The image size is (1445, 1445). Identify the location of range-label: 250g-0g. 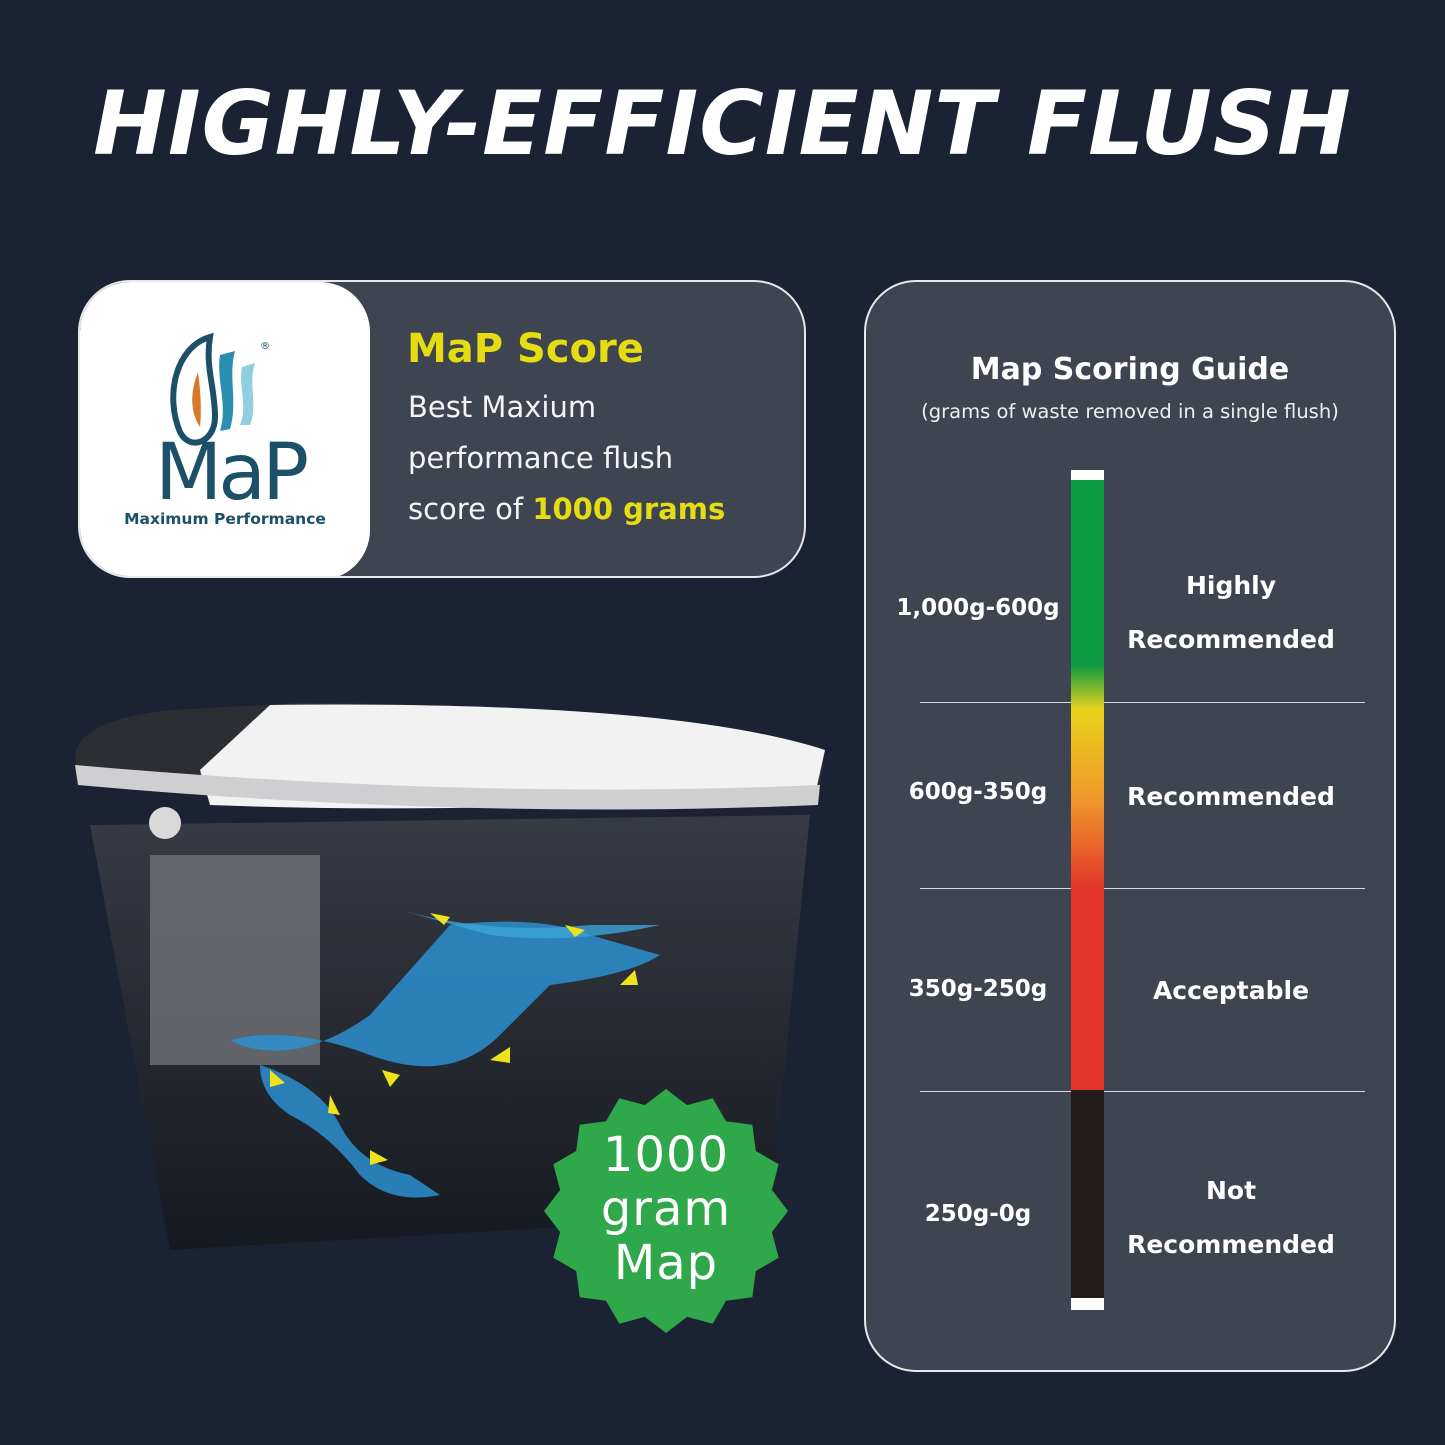
(978, 1214).